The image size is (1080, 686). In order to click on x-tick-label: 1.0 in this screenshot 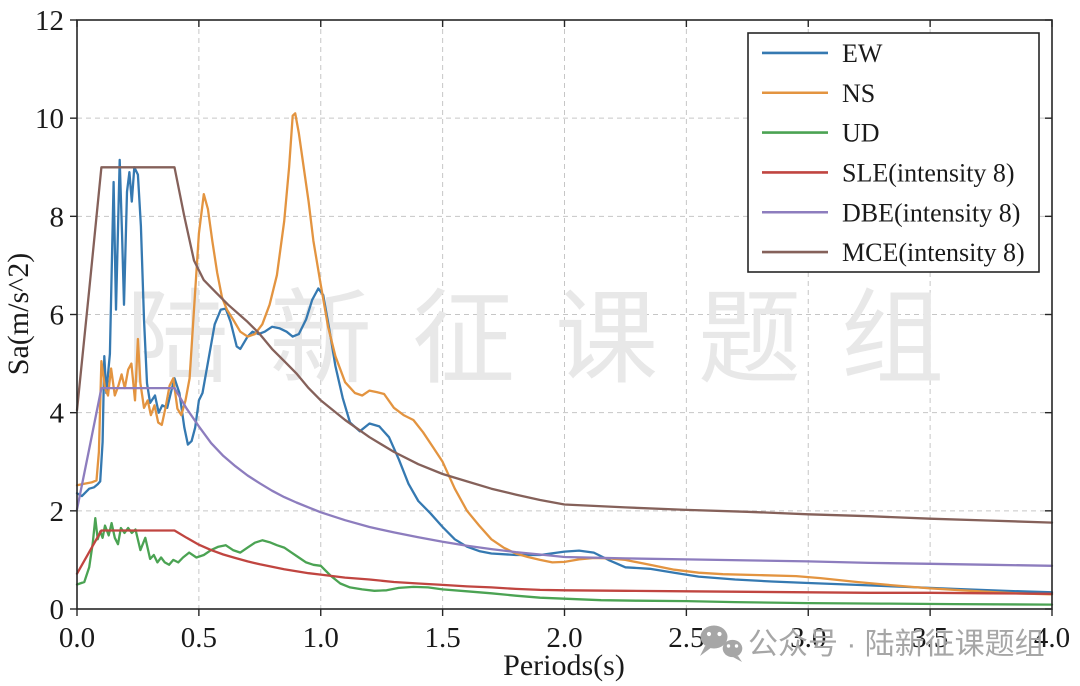, I will do `click(321, 638)`.